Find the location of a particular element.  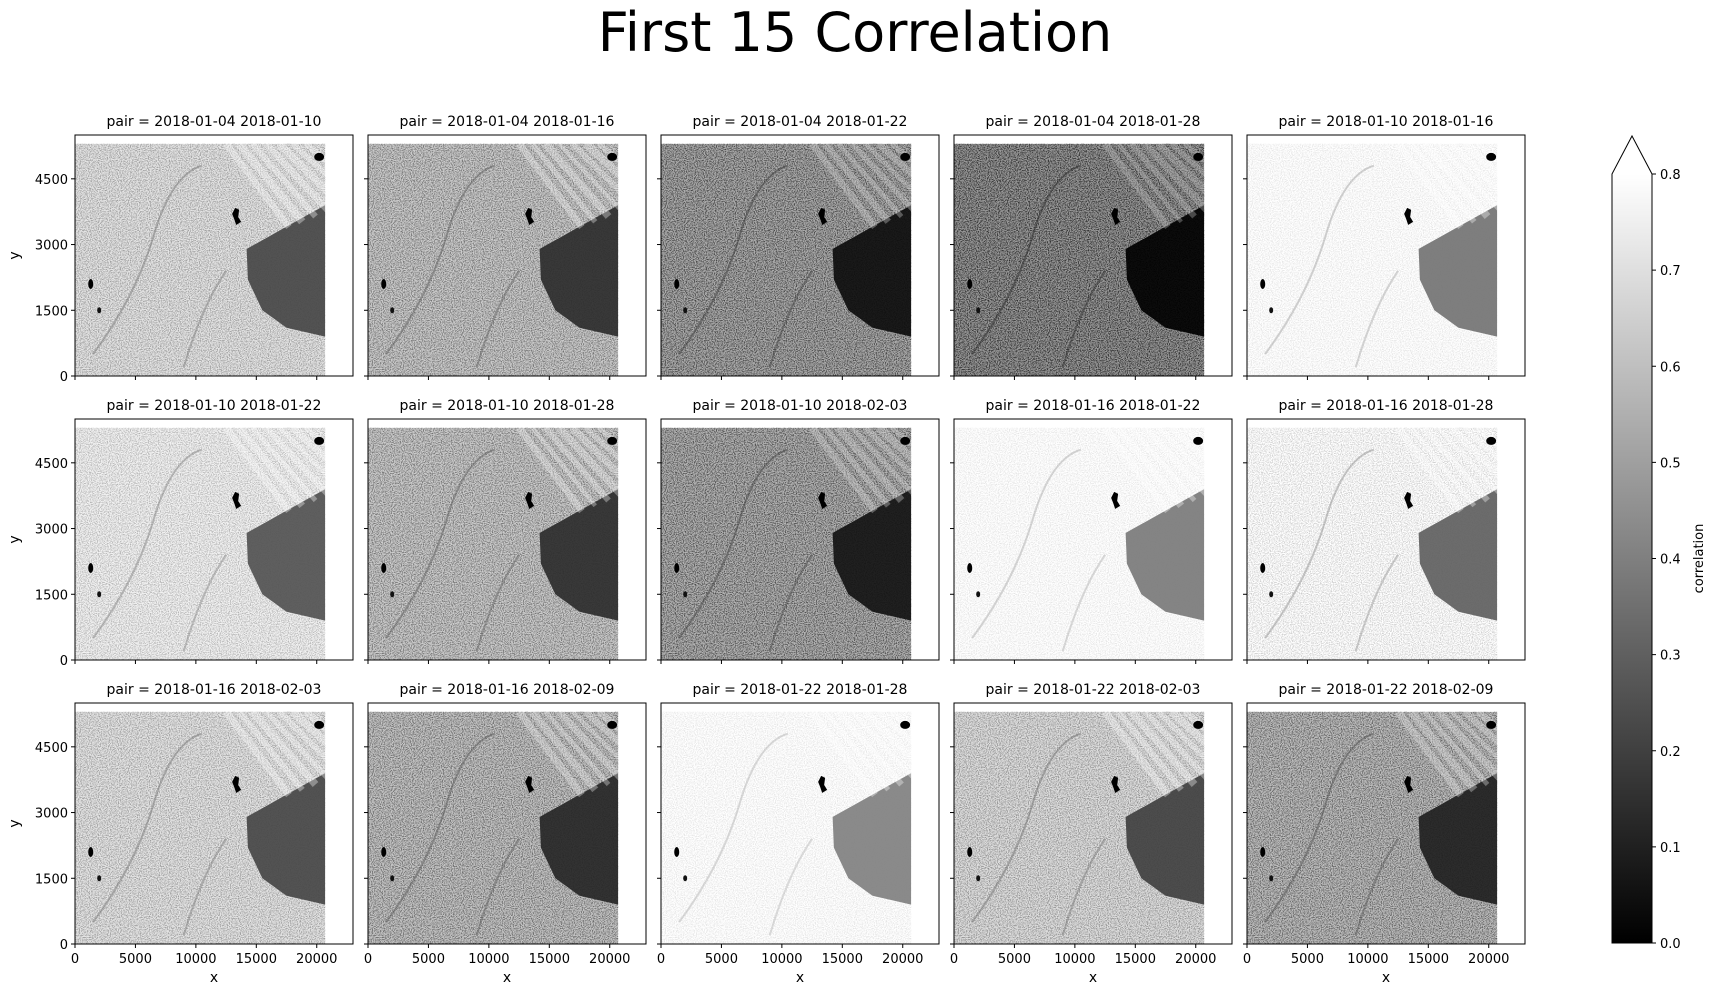

panel-title: pair = 2018-01-04 2018-01-10 is located at coordinates (214, 122).